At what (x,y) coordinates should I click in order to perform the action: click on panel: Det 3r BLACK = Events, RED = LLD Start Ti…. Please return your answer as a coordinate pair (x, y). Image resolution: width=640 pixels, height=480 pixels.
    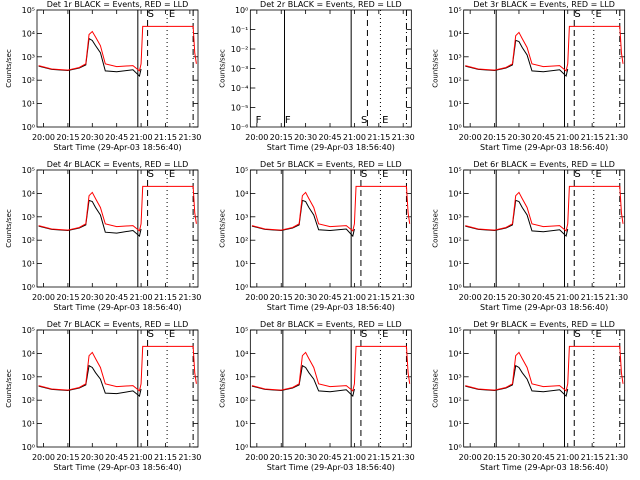
    Looking at the image, I should click on (530, 76).